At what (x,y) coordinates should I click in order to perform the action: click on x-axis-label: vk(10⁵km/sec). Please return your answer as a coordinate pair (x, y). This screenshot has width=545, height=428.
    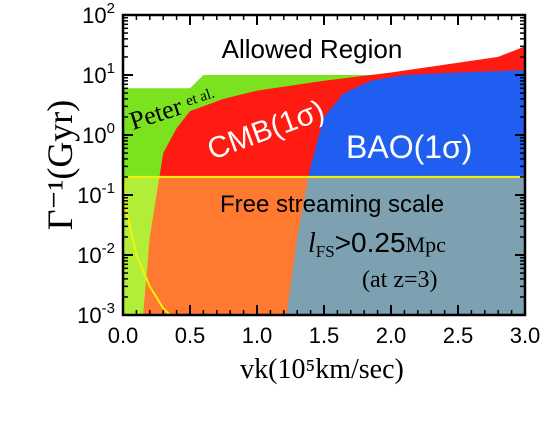
    Looking at the image, I should click on (322, 369).